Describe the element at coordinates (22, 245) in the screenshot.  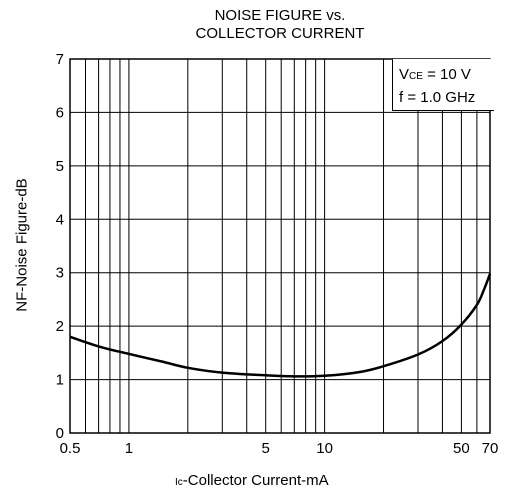
I see `y-axis-label: NF-Noise Figure-dB` at that location.